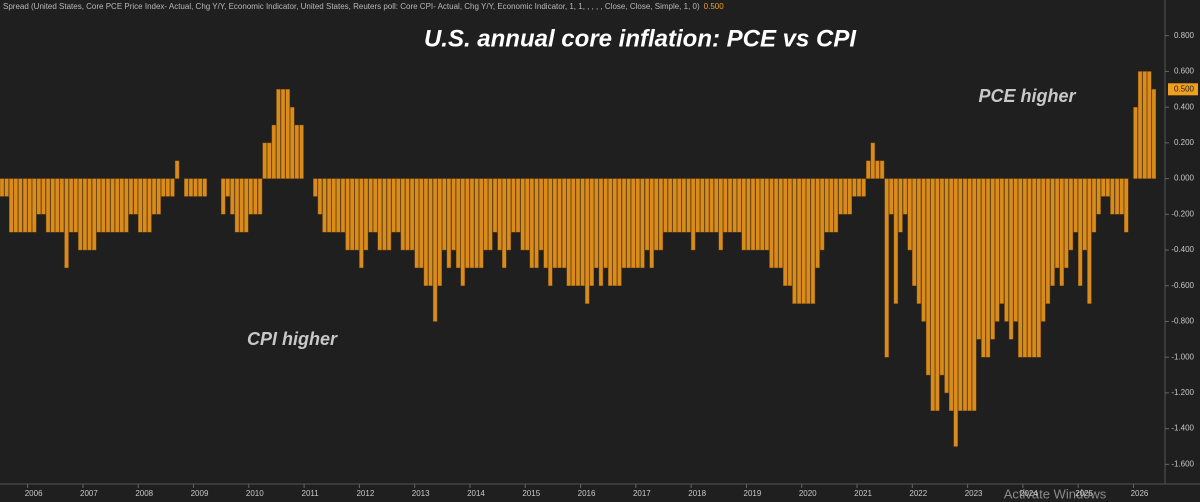  I want to click on x-tick-label: 2022, so click(918, 493).